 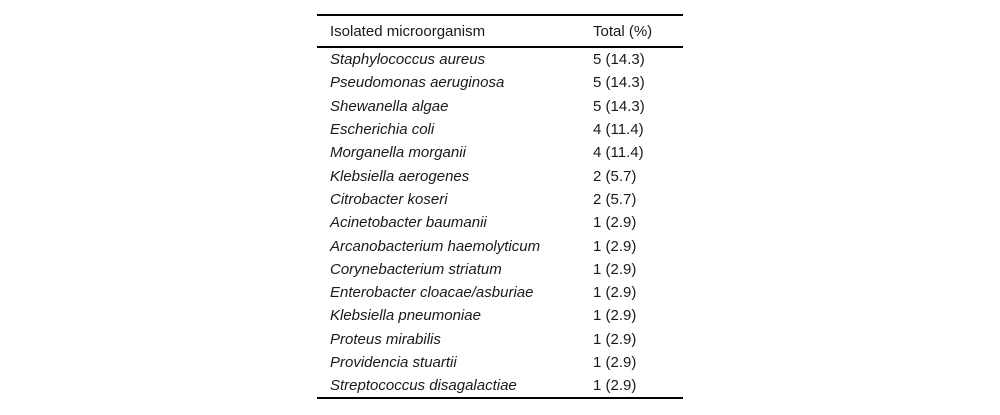 What do you see at coordinates (405, 316) in the screenshot?
I see `organism-name-cell: Klebsiella pneumoniae` at bounding box center [405, 316].